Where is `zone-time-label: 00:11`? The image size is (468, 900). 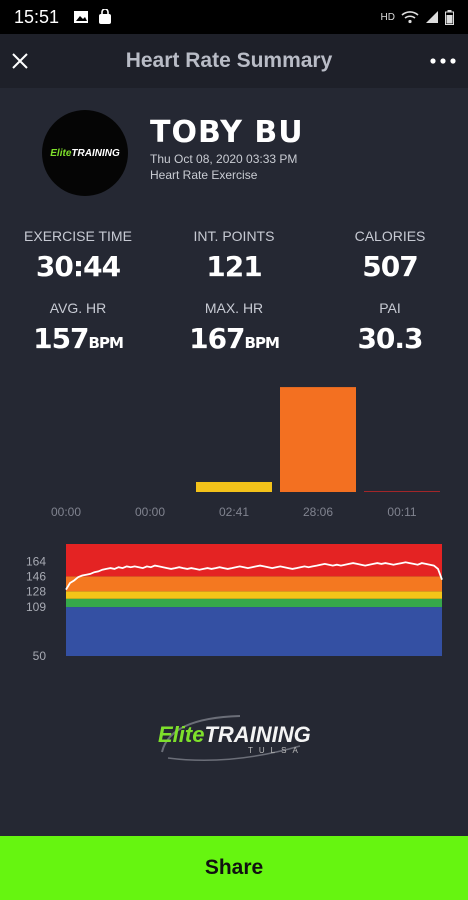
zone-time-label: 00:11 is located at coordinates (401, 512).